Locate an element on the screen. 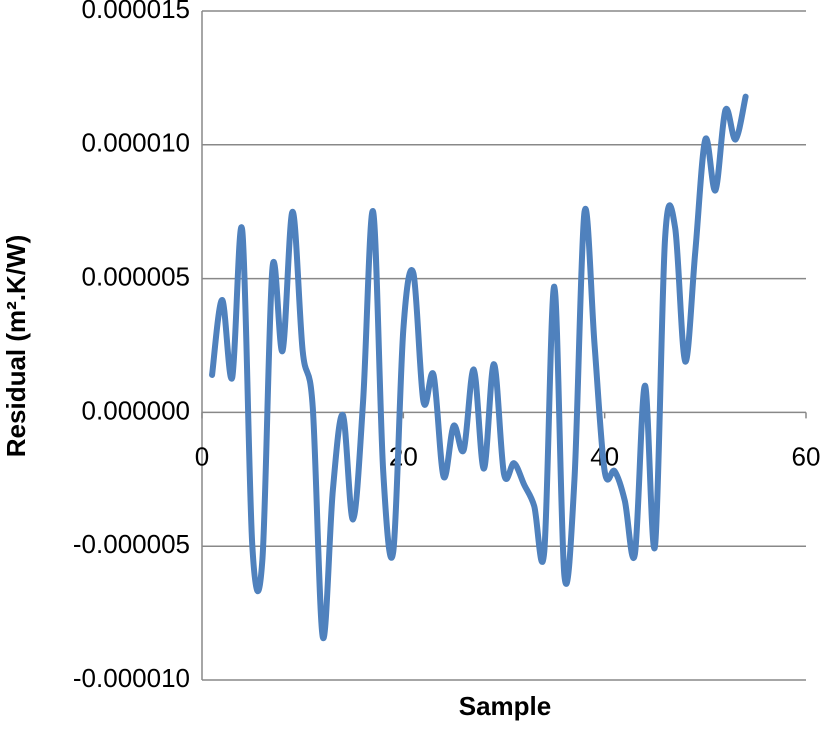  x-axis-title: Sample is located at coordinates (505, 706).